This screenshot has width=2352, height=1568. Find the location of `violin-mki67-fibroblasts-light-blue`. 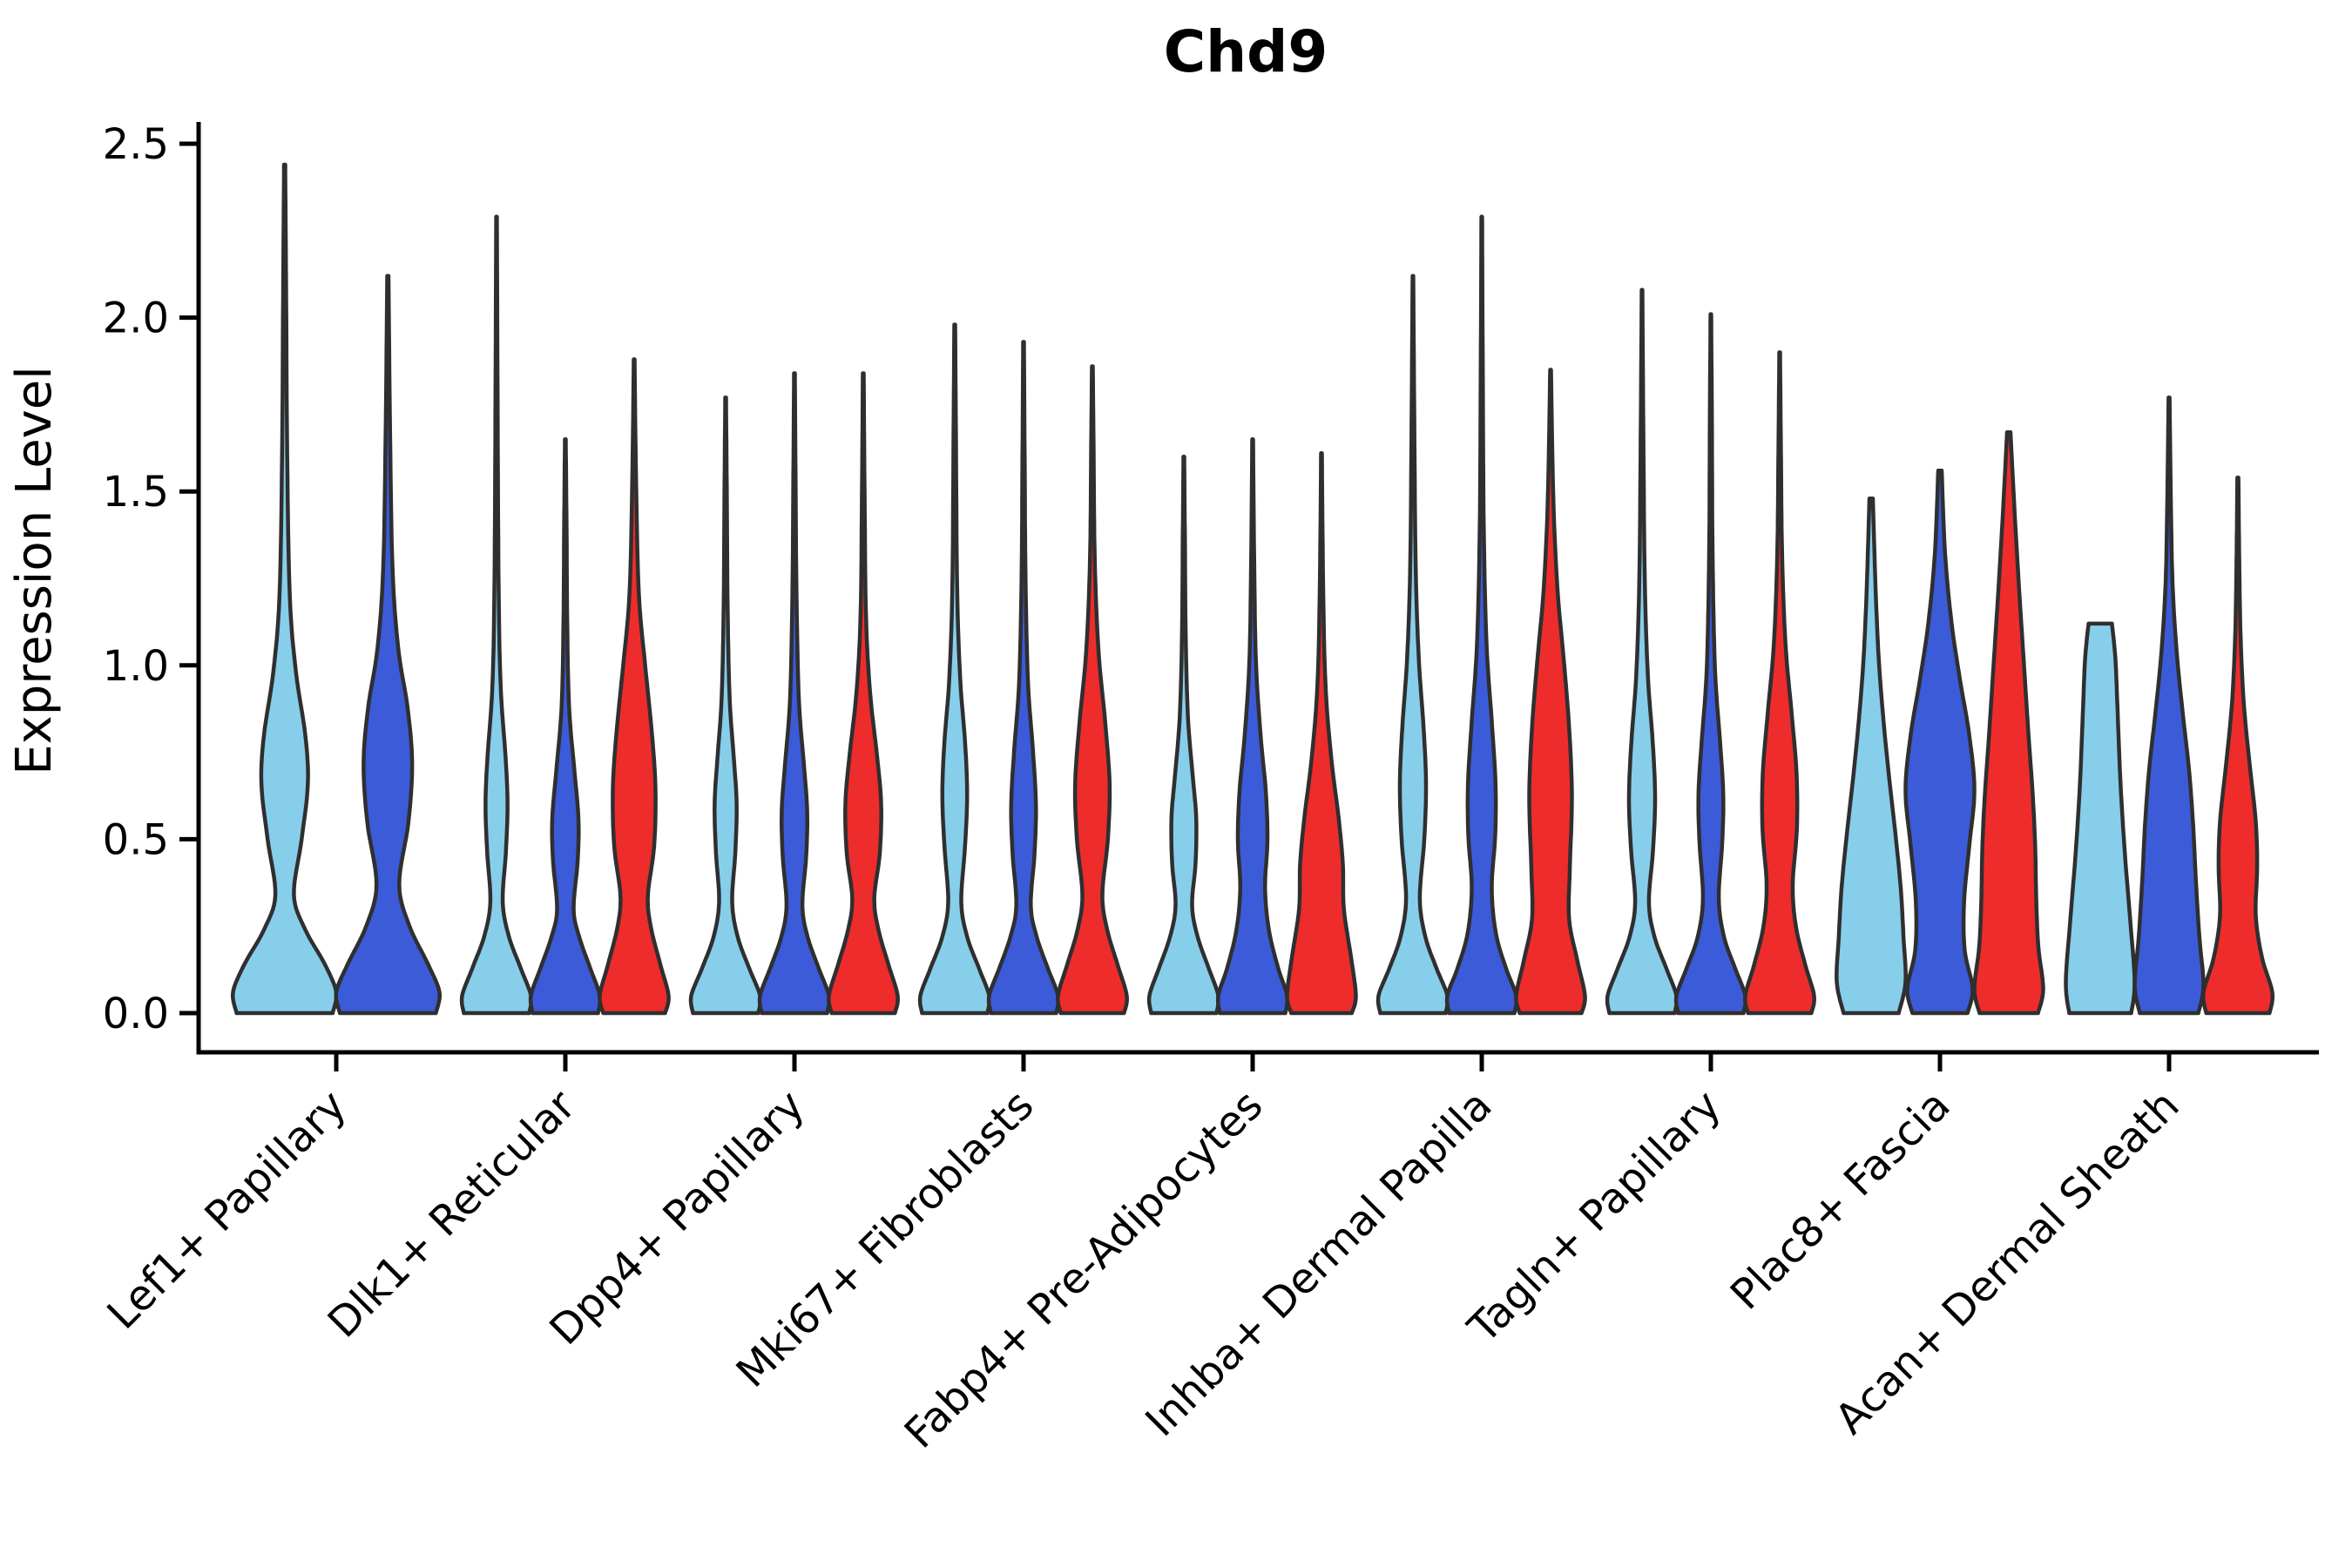

violin-mki67-fibroblasts-light-blue is located at coordinates (955, 669).